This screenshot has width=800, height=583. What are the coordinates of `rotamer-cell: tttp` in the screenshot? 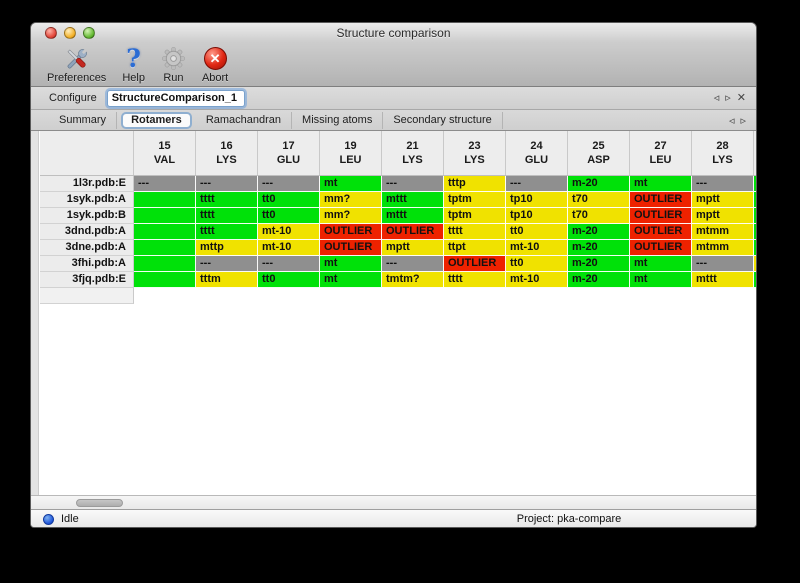 It's located at (475, 184).